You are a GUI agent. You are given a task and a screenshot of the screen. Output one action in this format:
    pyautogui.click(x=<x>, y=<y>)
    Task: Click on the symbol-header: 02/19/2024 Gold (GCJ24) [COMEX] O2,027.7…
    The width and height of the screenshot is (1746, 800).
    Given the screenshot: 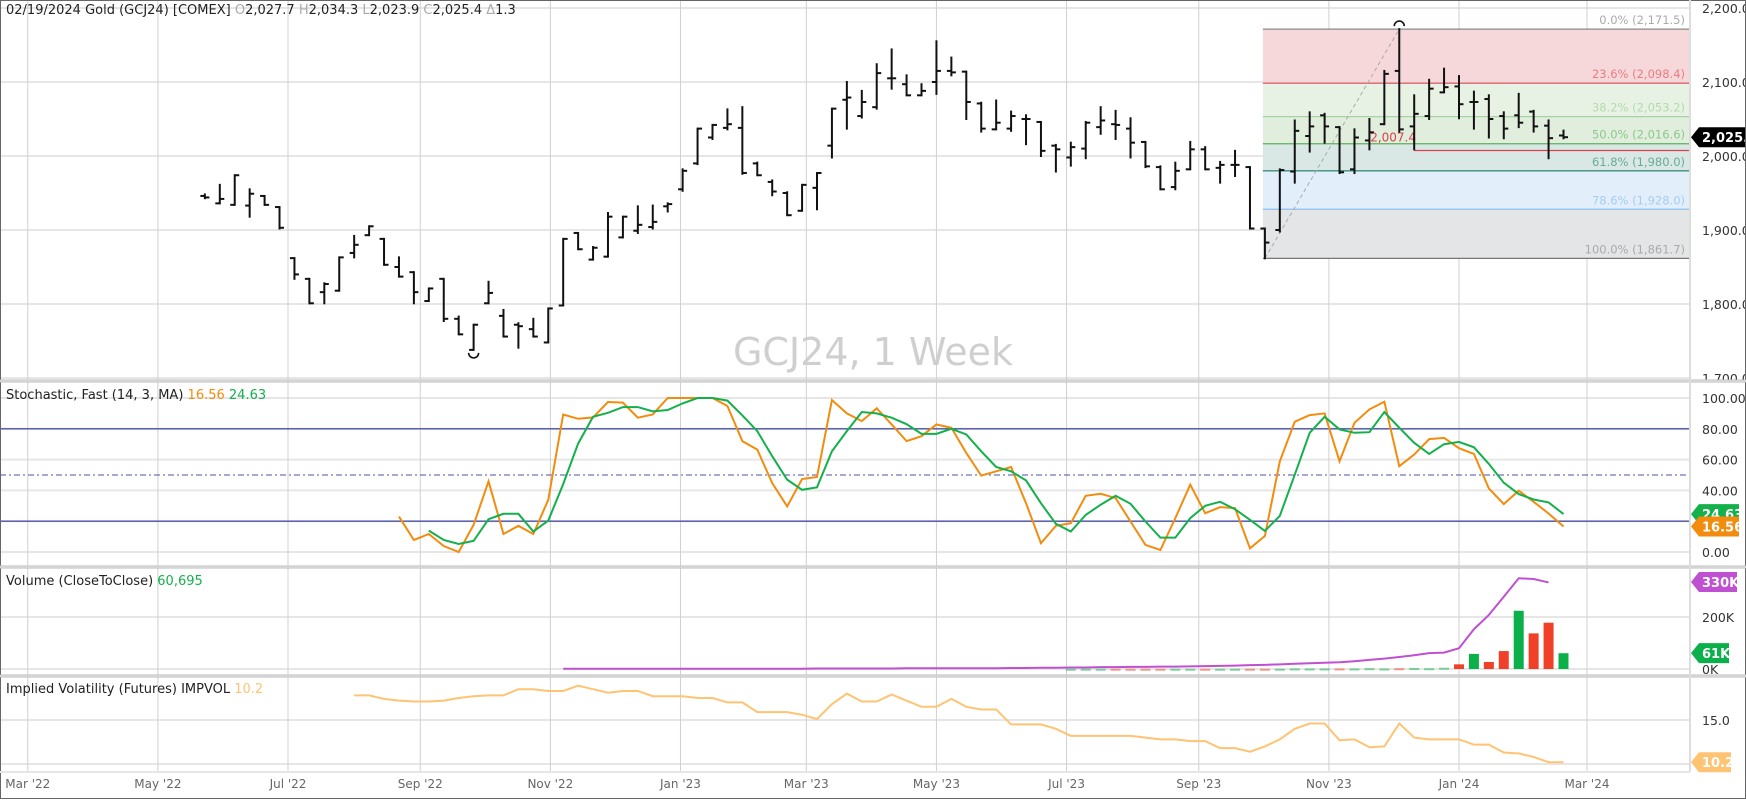 What is the action you would take?
    pyautogui.click(x=261, y=10)
    